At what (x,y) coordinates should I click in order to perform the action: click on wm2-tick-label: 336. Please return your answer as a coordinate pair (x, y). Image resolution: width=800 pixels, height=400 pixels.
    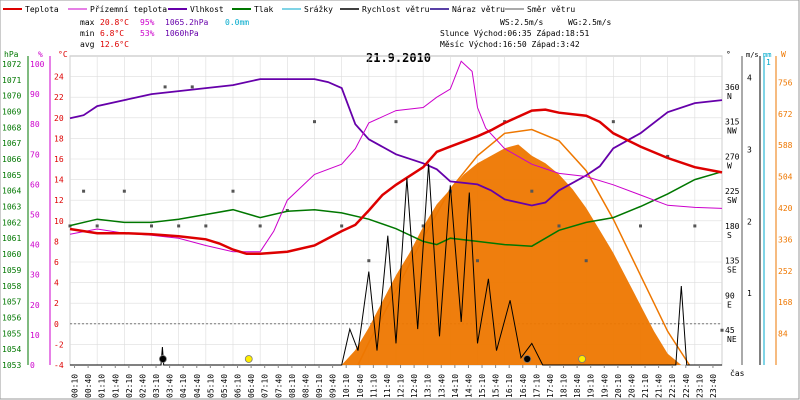
    Looking at the image, I should click on (785, 239).